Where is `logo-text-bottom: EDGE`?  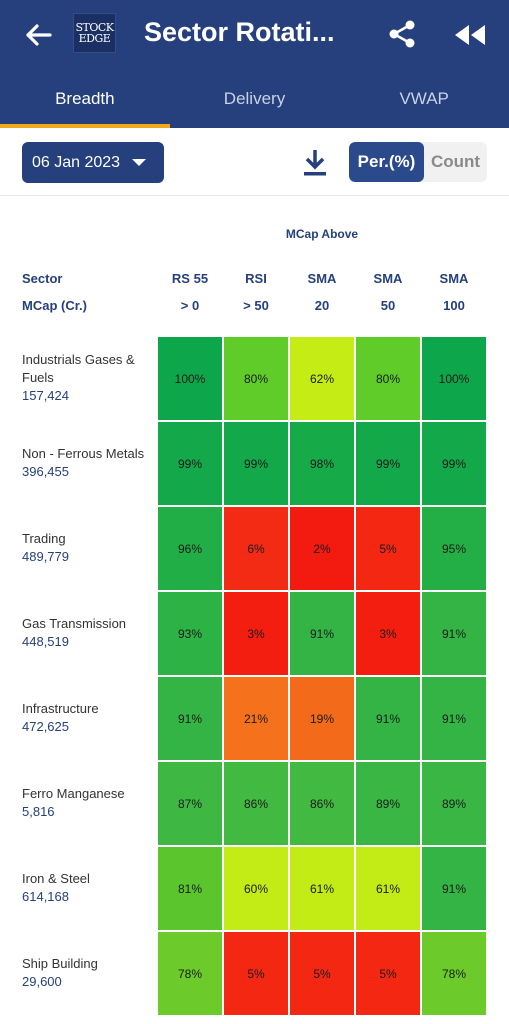
logo-text-bottom: EDGE is located at coordinates (94, 38).